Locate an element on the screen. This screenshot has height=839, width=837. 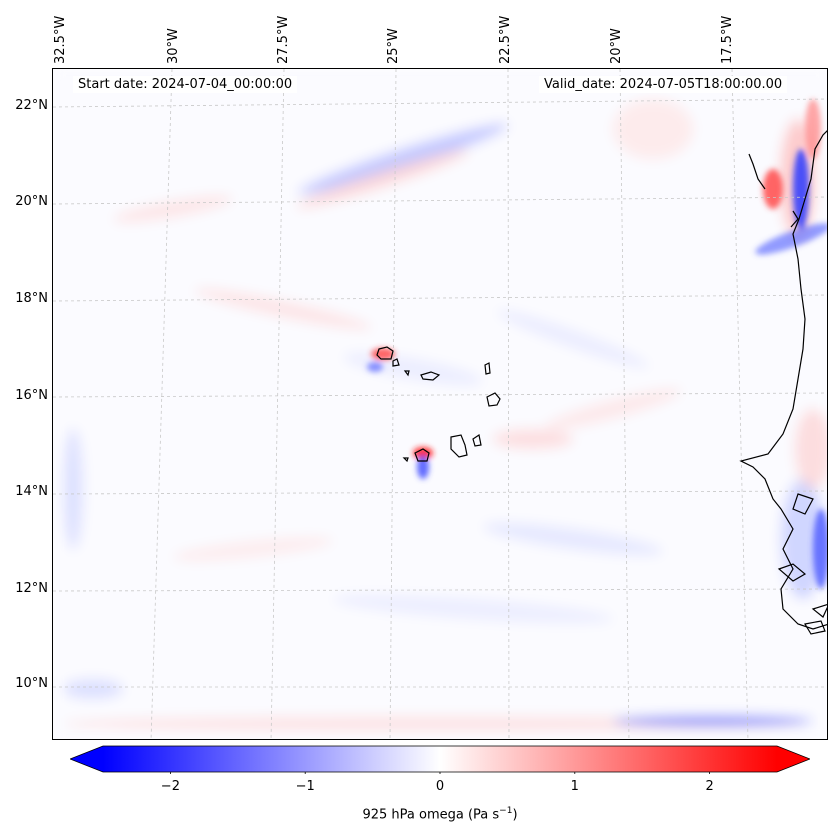
island-santa-luzia is located at coordinates (406, 373).